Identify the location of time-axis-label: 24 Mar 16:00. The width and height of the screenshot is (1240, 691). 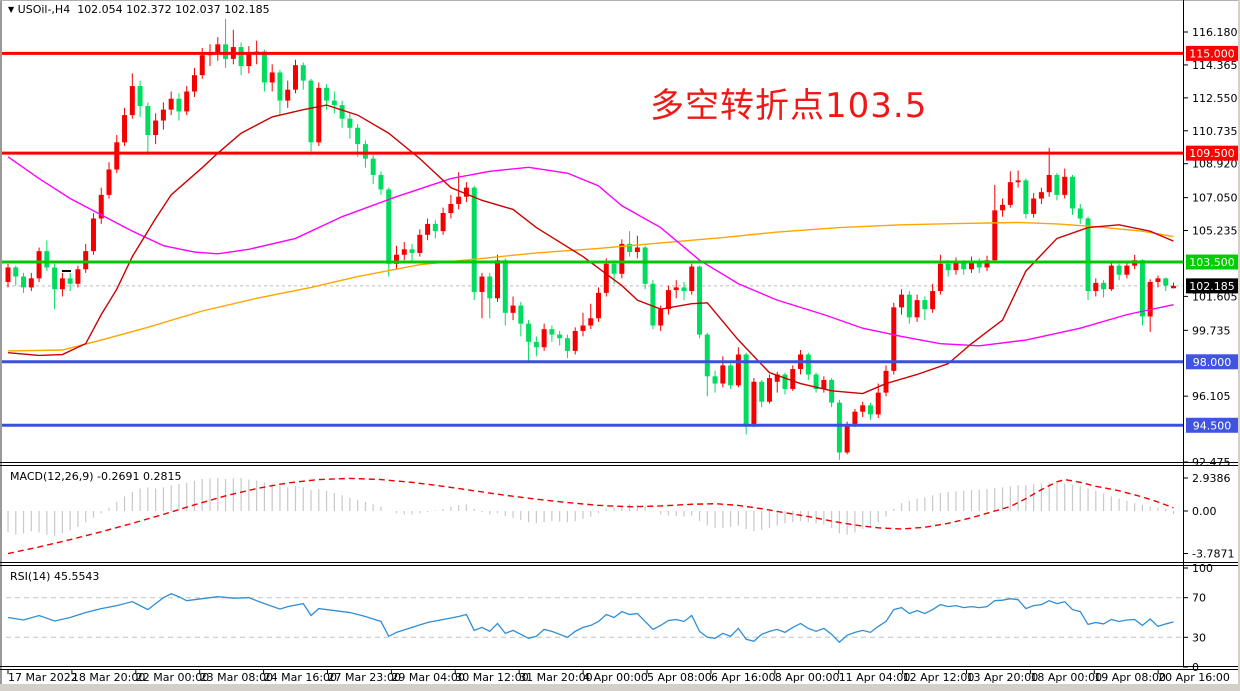
(300, 677).